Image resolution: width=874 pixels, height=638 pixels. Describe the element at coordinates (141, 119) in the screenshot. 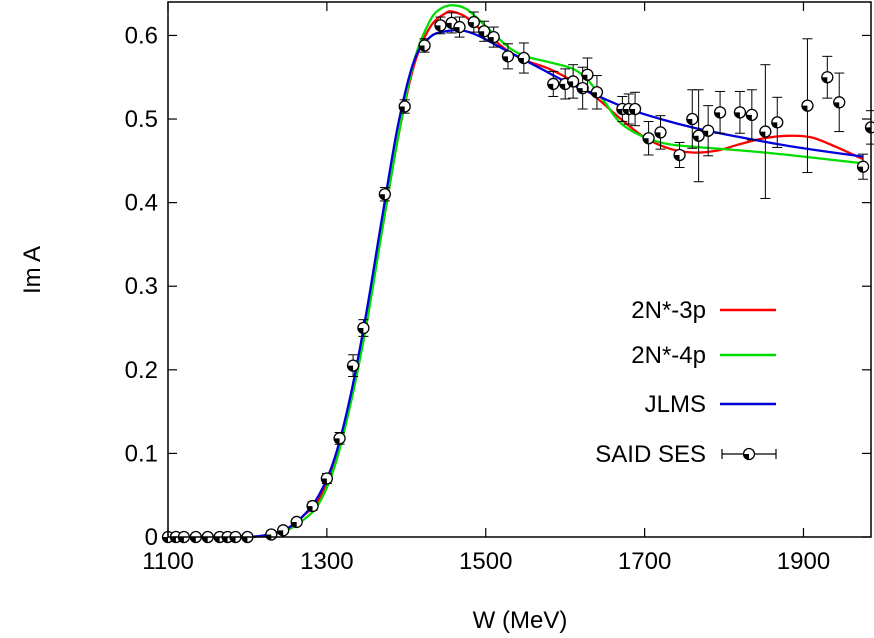

I see `y-tick-label: 0.5` at that location.